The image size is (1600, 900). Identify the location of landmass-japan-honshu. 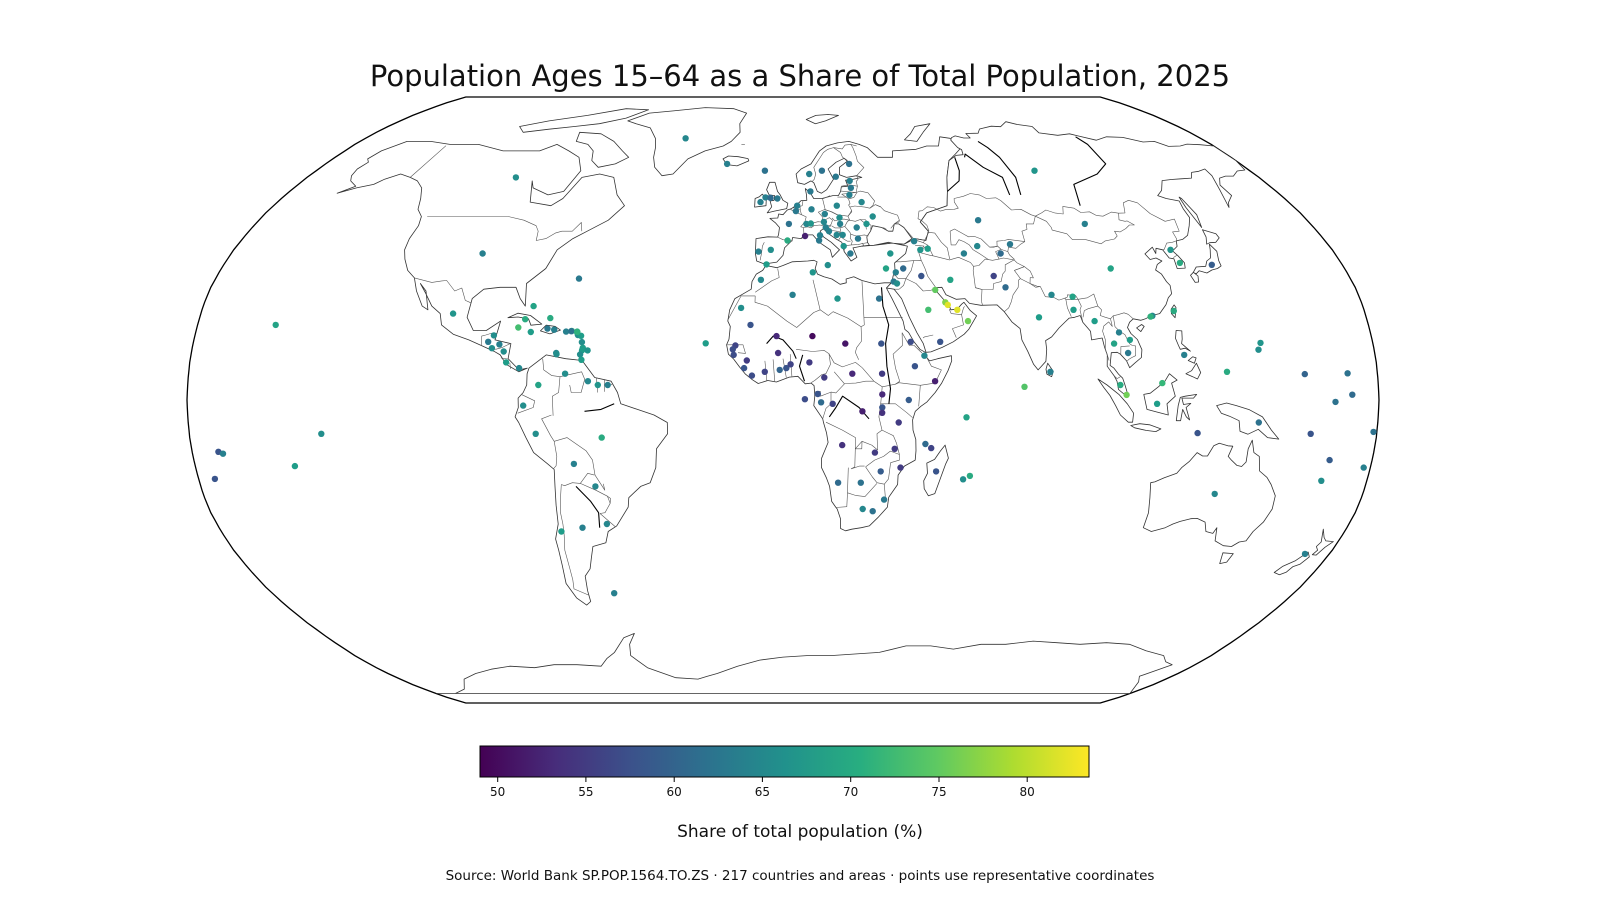
(1207, 259).